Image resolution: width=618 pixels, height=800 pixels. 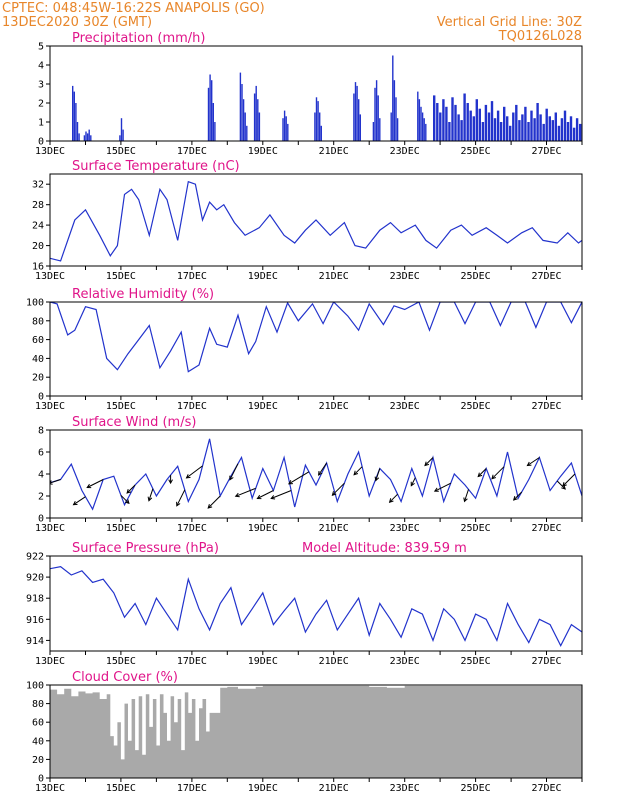 What do you see at coordinates (263, 406) in the screenshot?
I see `rh-xtick-label: 19DEC` at bounding box center [263, 406].